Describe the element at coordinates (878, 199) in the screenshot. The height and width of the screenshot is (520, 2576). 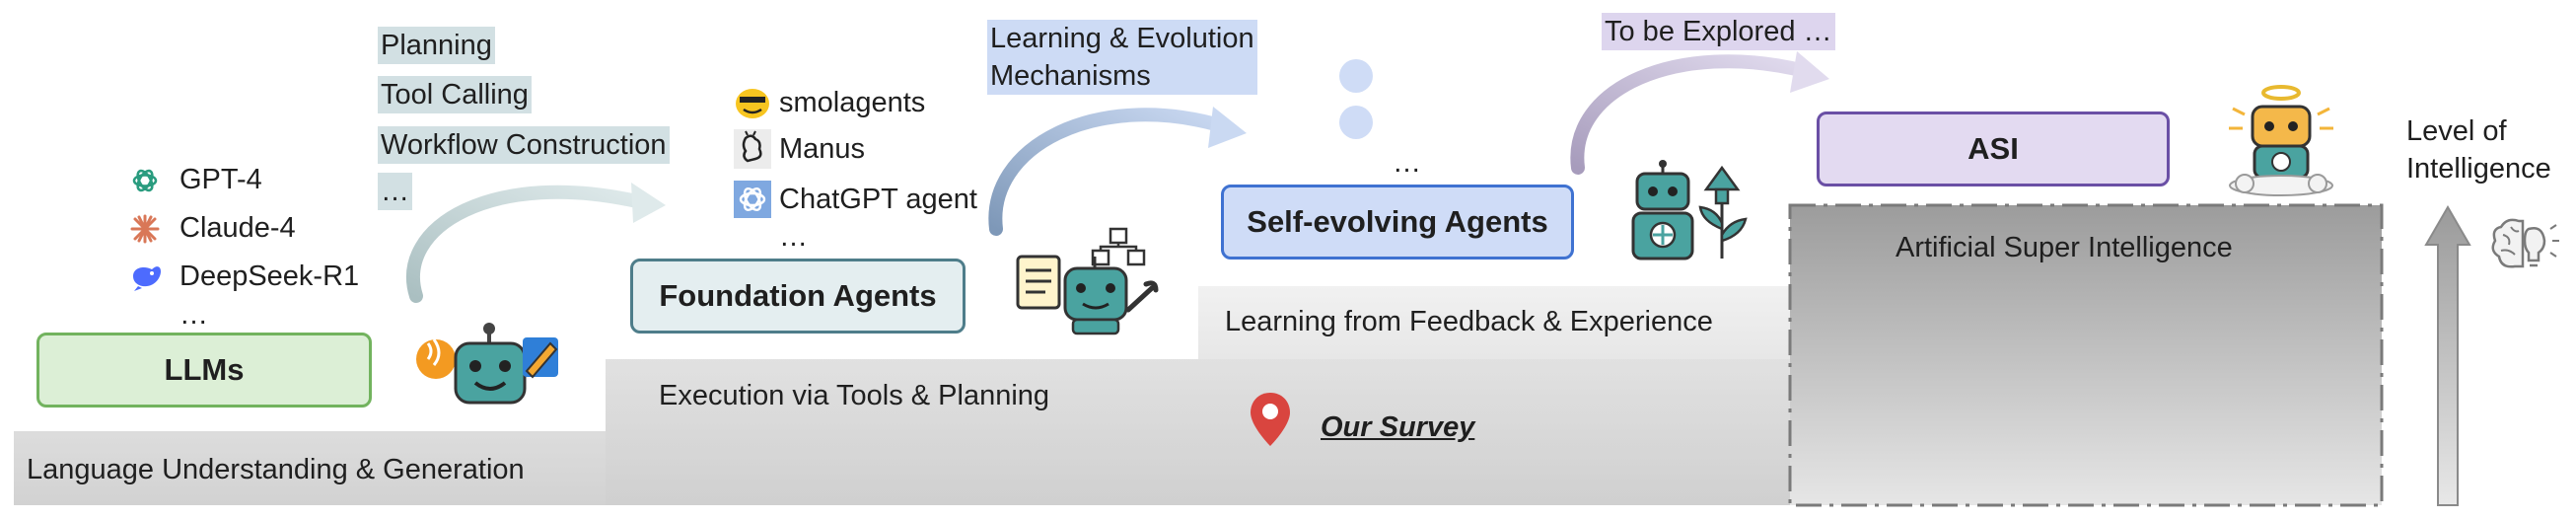
I see `agent-name: ChatGPT agent` at that location.